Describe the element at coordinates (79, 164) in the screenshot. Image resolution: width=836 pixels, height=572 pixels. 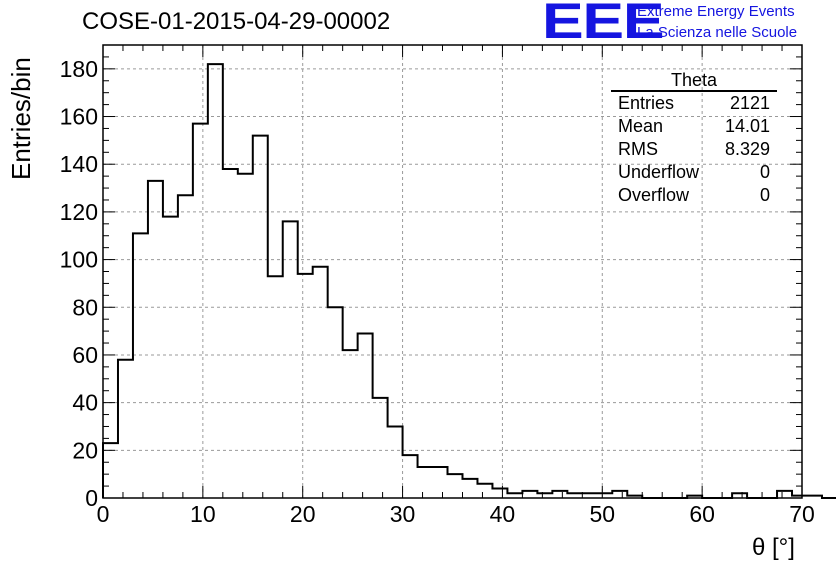
I see `y-tick-label: 140` at that location.